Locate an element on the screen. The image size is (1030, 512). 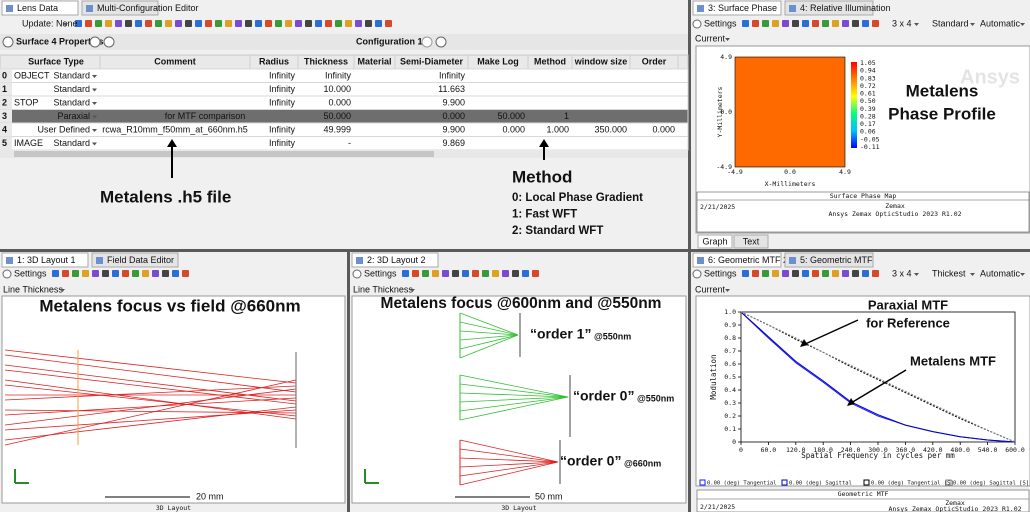
display-mode: Standard is located at coordinates (950, 23).